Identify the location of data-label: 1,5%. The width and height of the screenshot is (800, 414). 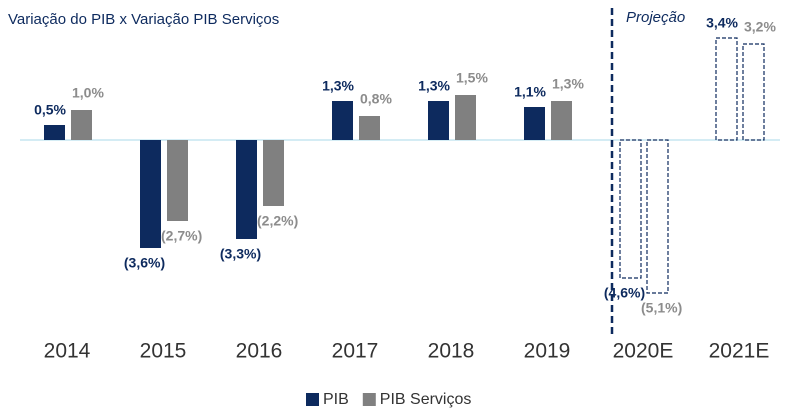
(472, 78).